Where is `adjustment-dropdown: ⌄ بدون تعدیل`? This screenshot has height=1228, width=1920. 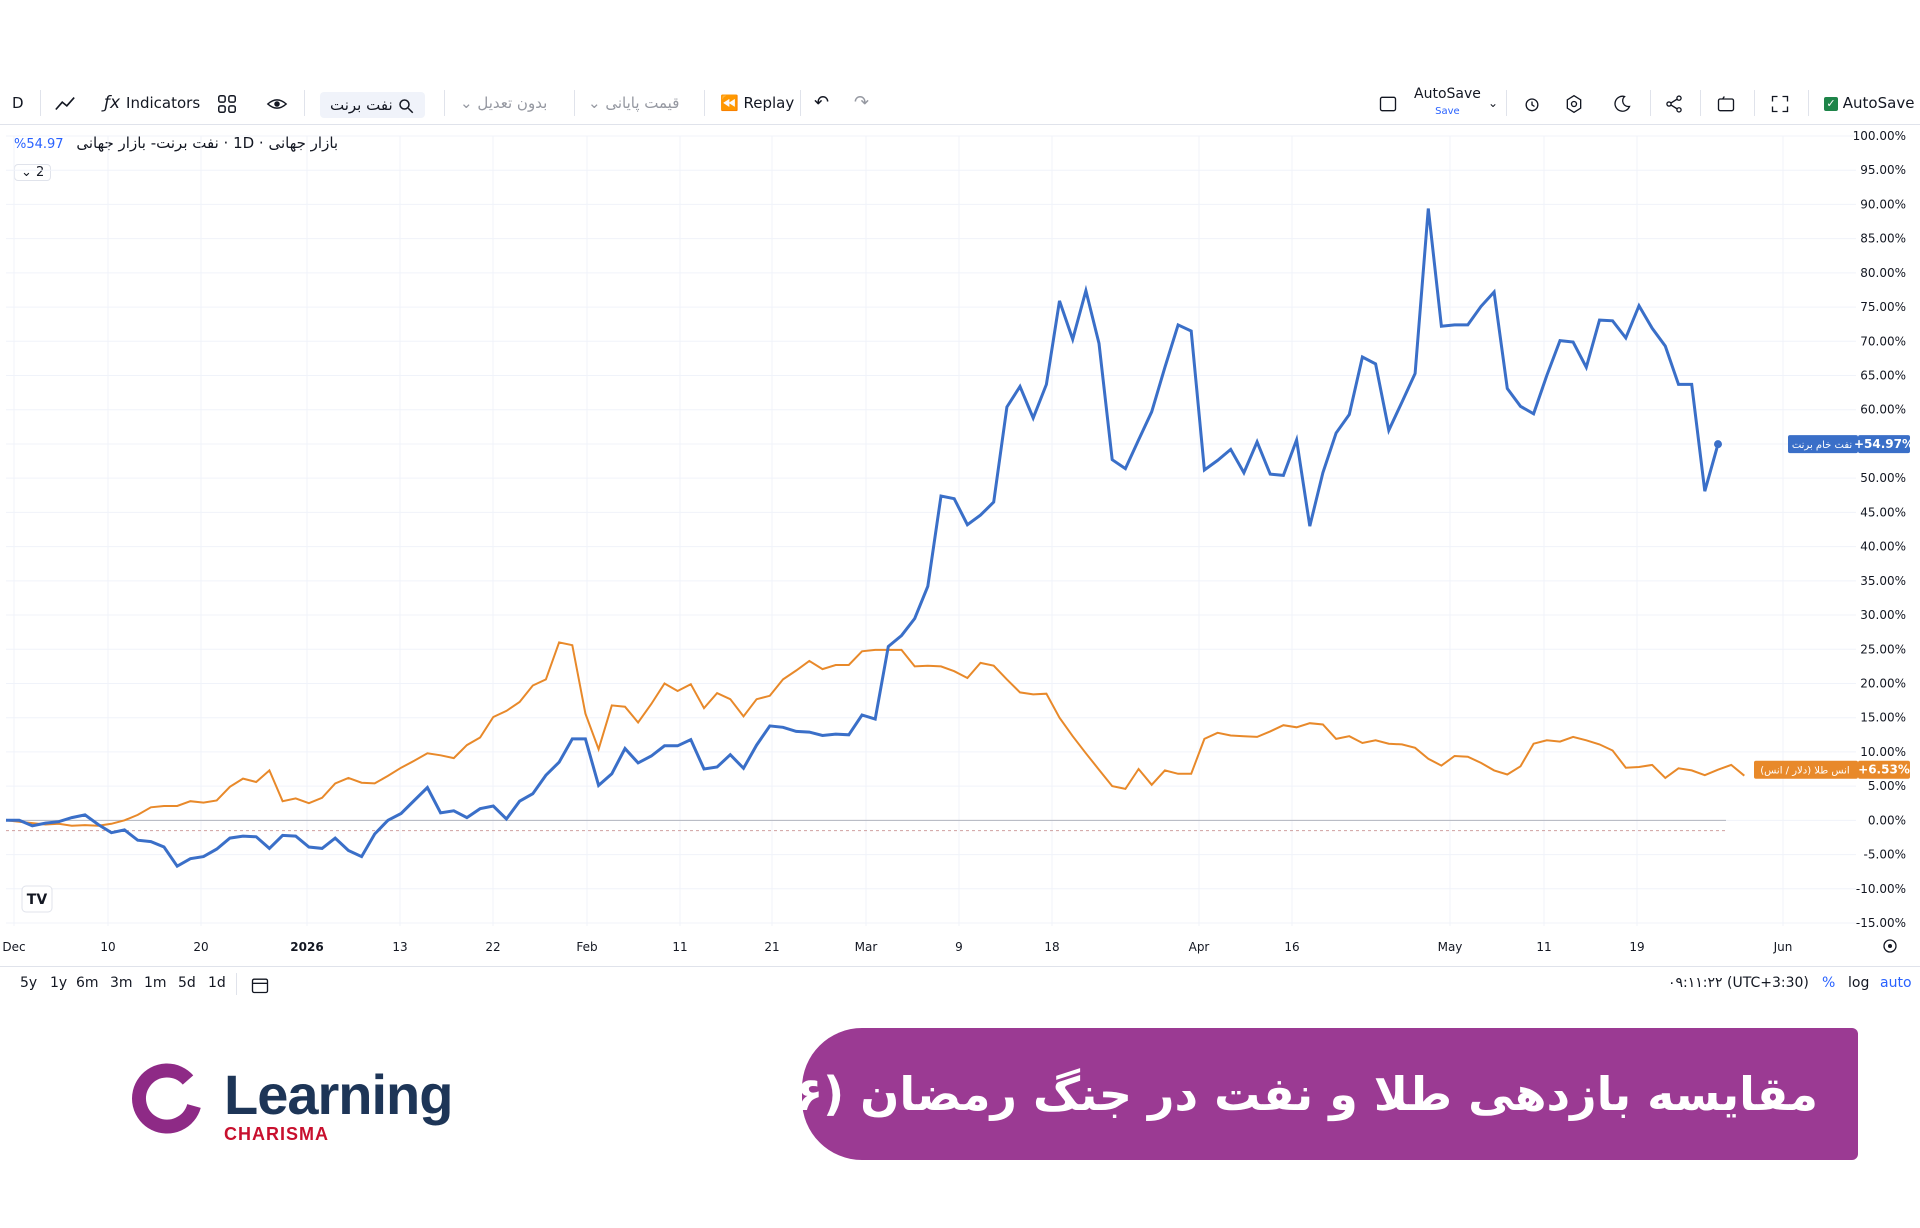 adjustment-dropdown: ⌄ بدون تعدیل is located at coordinates (504, 103).